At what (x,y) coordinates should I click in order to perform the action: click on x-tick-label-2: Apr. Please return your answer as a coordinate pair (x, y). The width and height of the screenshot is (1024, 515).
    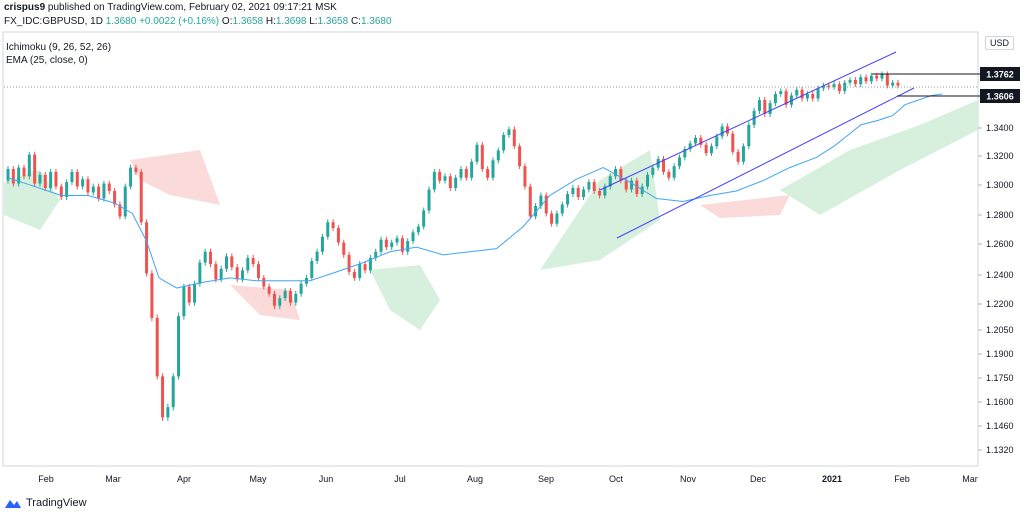
    Looking at the image, I should click on (184, 479).